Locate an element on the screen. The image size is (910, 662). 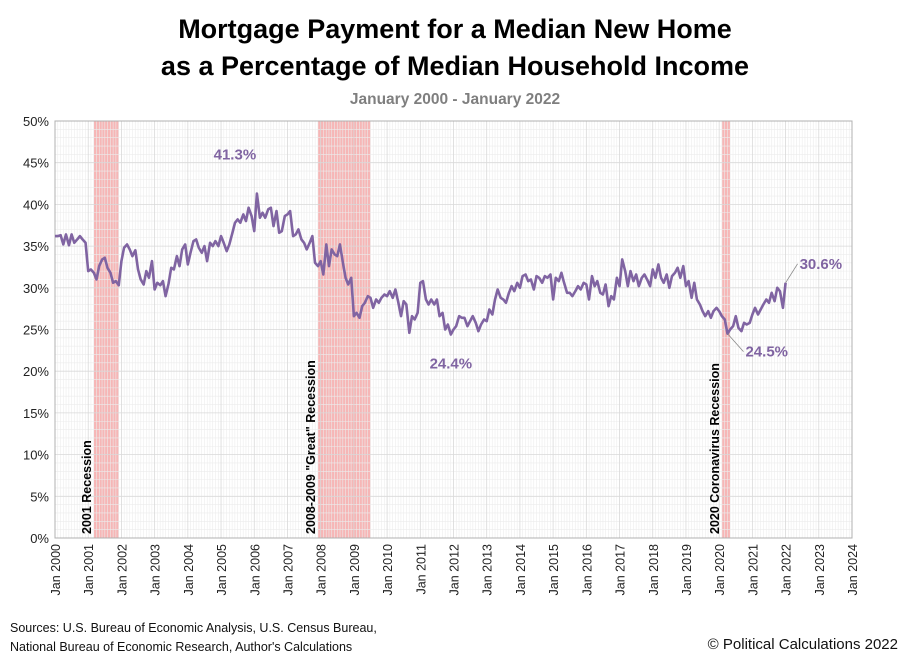
x-tick-label: Jan 2022 is located at coordinates (787, 569).